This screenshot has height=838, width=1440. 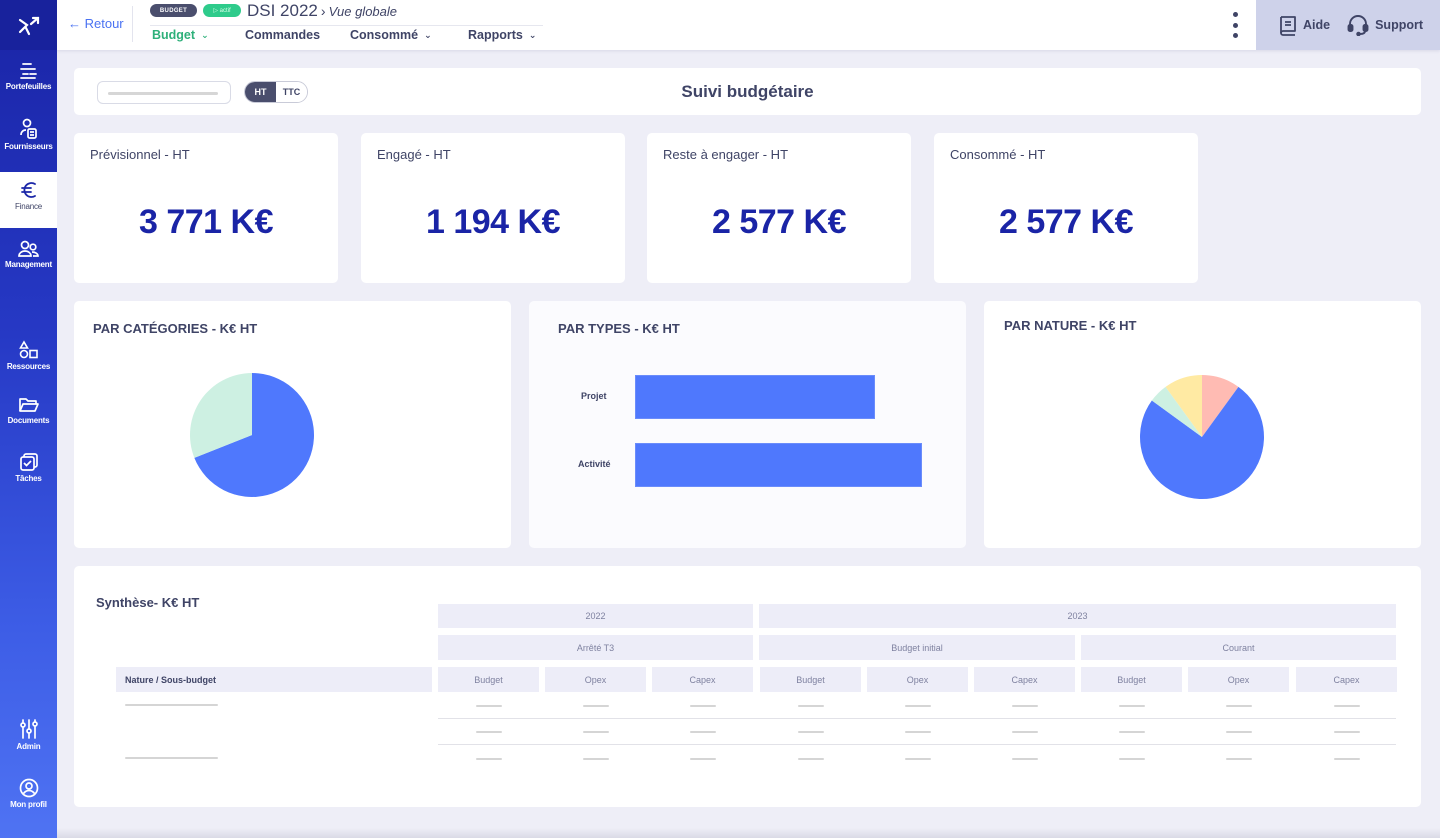 I want to click on type-badge: BUDGET, so click(x=173, y=10).